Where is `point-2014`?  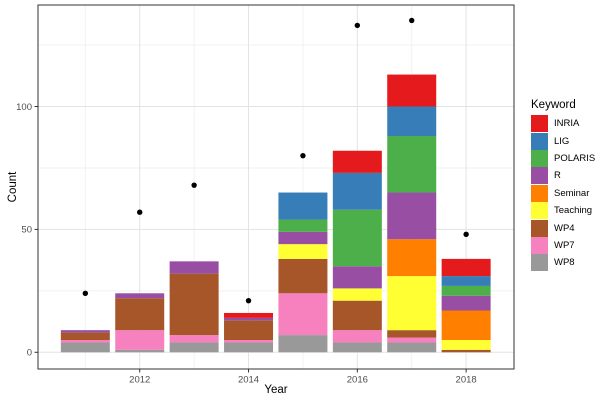 point-2014 is located at coordinates (248, 300).